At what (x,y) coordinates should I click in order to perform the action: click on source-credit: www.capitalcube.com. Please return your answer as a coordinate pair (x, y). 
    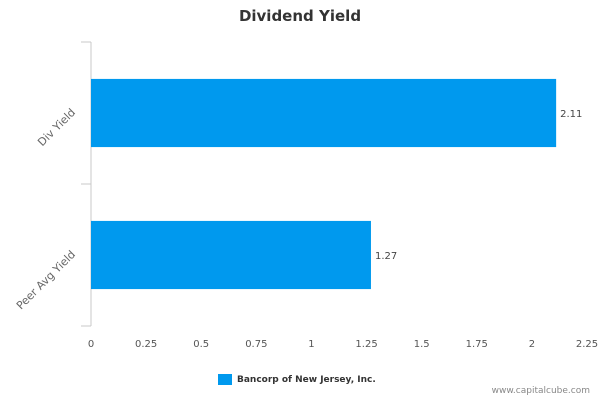
    Looking at the image, I should click on (540, 391).